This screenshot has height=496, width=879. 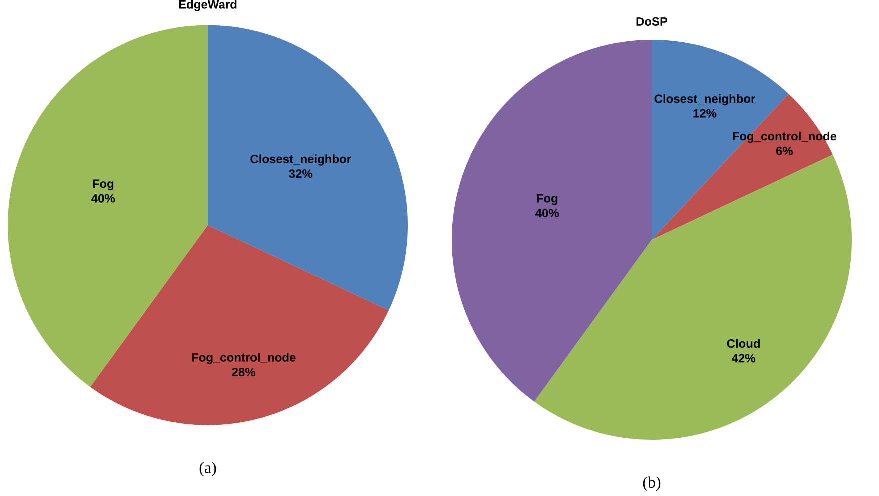 What do you see at coordinates (744, 358) in the screenshot?
I see `data-label: 42%` at bounding box center [744, 358].